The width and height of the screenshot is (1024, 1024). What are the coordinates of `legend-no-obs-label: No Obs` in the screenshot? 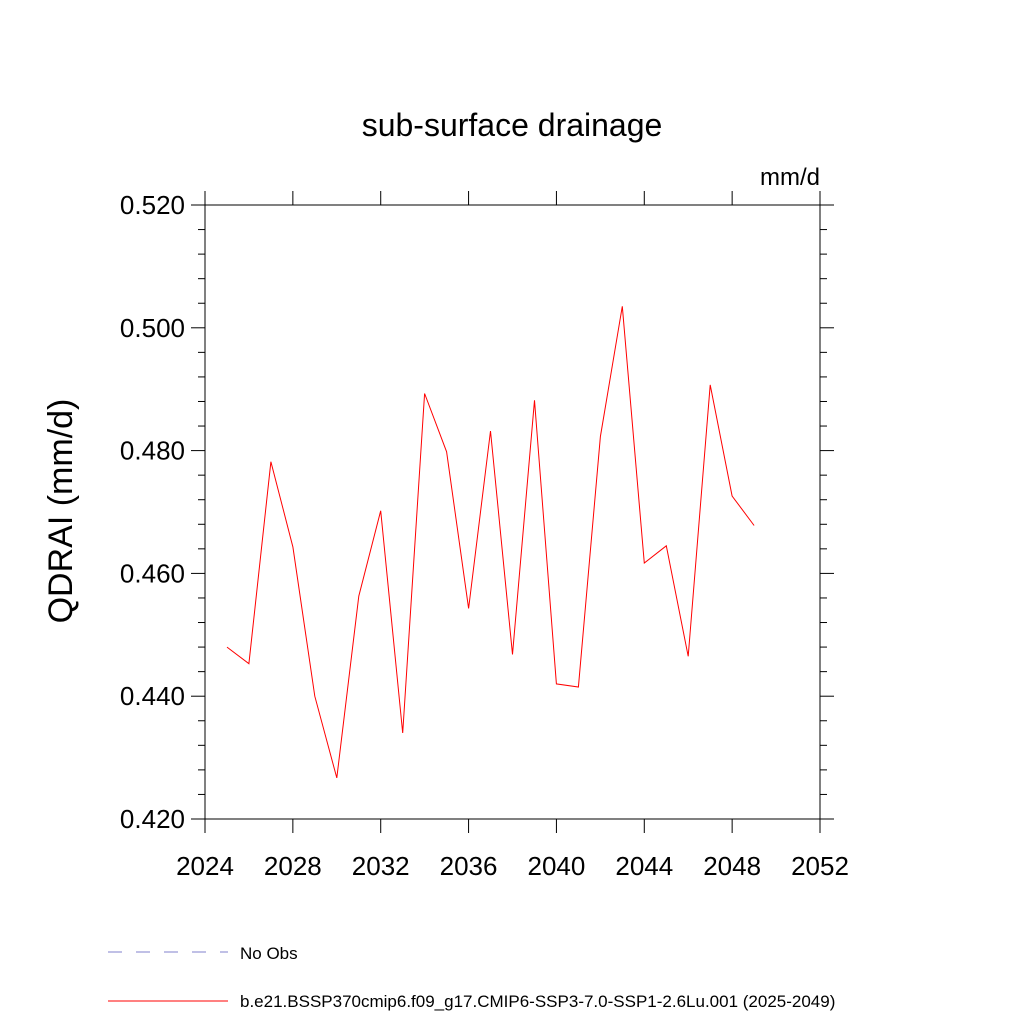 It's located at (269, 953).